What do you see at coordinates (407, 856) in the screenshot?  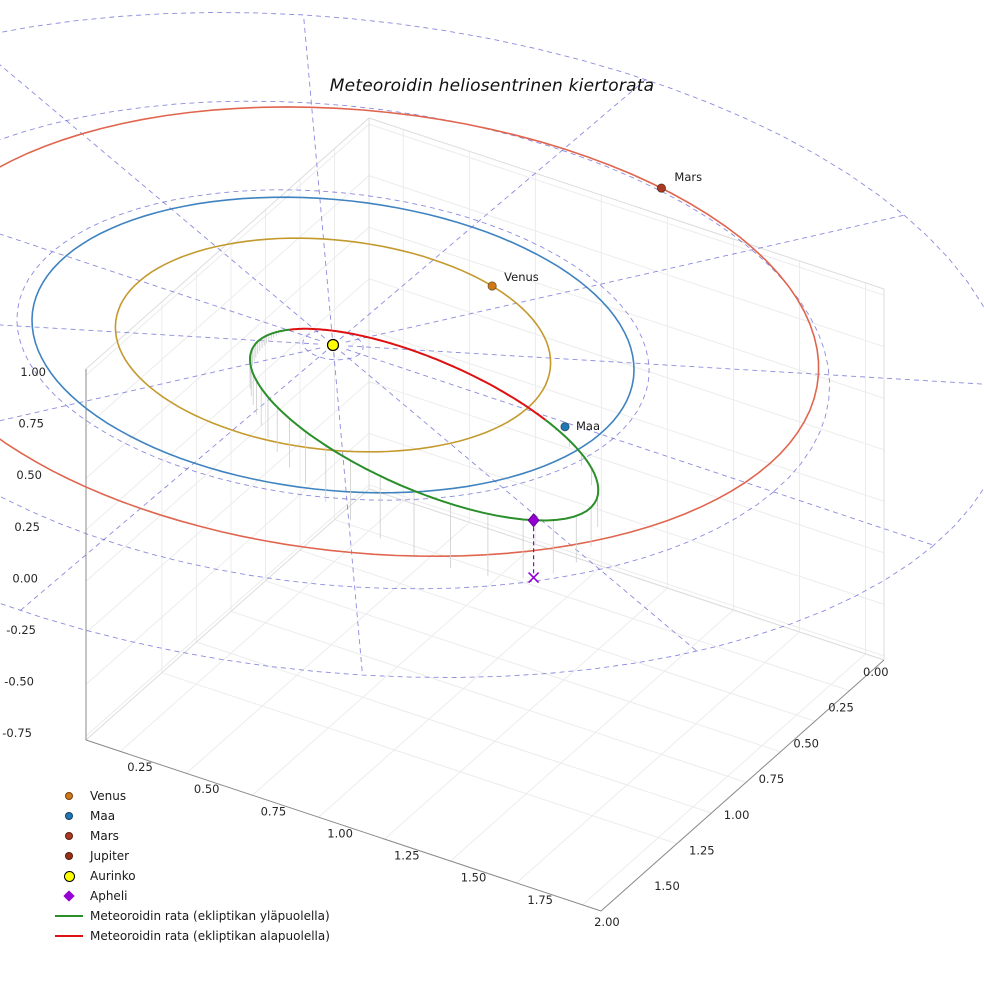 I see `x-tick-label: 1.25` at bounding box center [407, 856].